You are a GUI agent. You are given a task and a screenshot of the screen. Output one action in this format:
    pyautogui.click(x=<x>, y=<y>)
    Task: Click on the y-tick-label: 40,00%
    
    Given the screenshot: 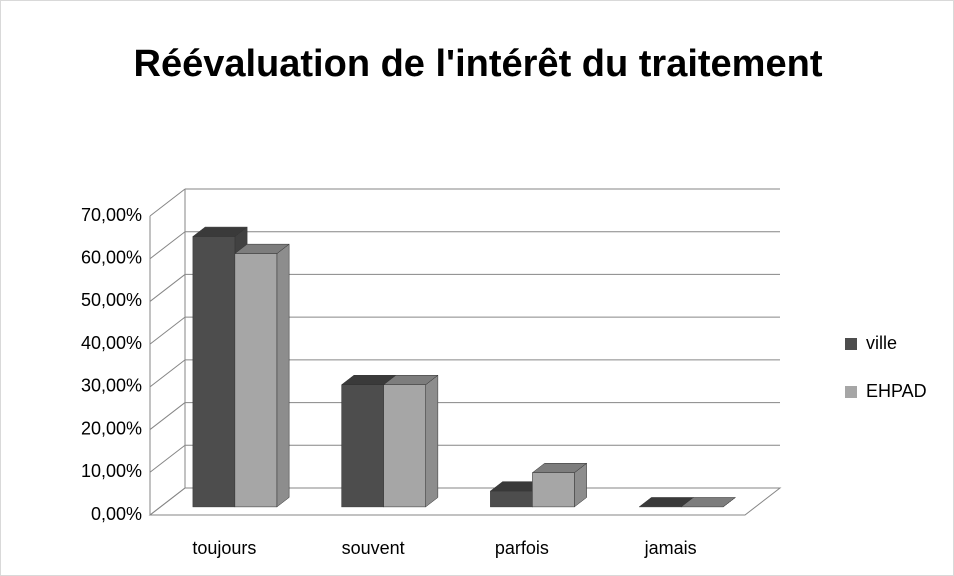 What is the action you would take?
    pyautogui.click(x=111, y=343)
    